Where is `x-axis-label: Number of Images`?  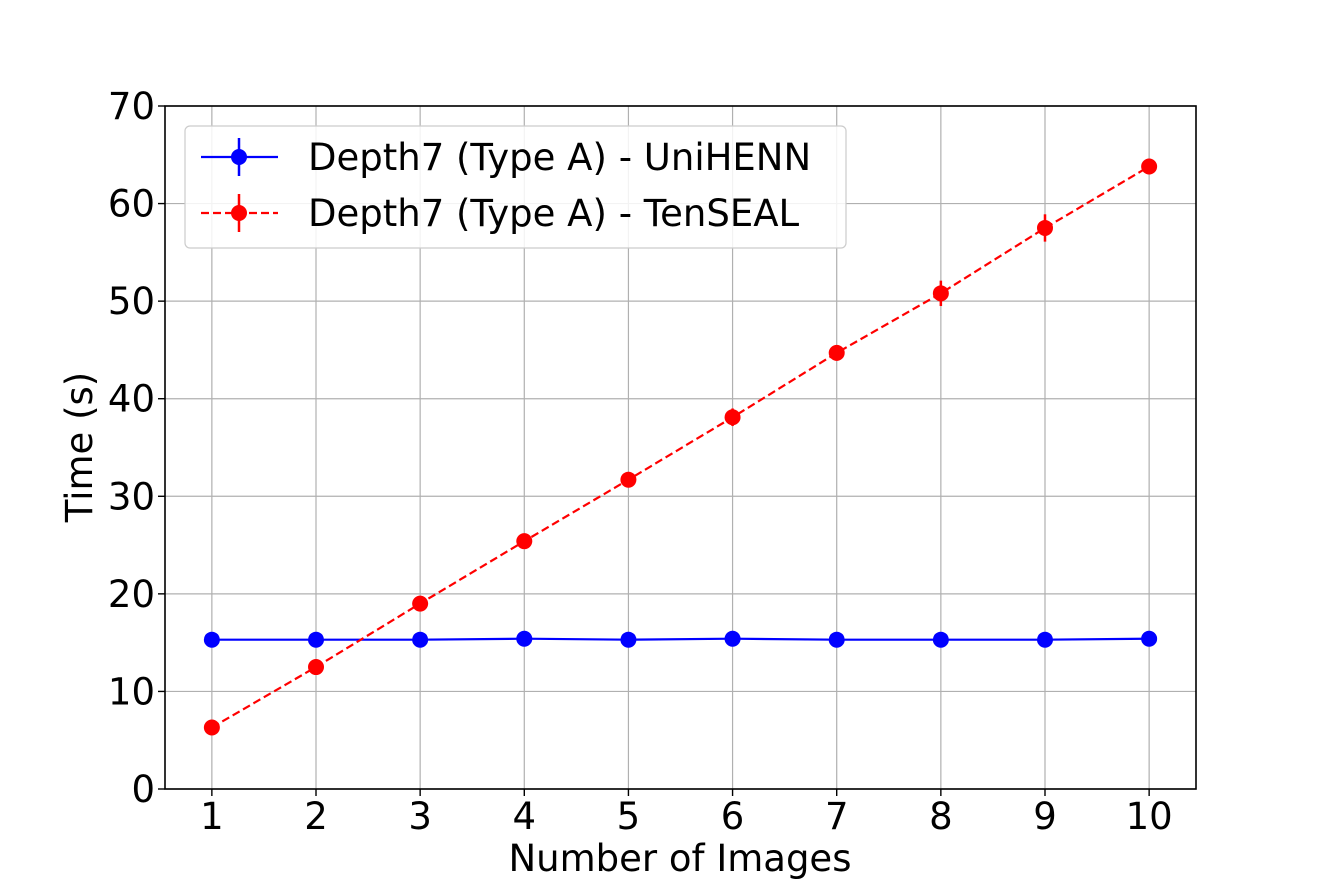
x-axis-label: Number of Images is located at coordinates (680, 858).